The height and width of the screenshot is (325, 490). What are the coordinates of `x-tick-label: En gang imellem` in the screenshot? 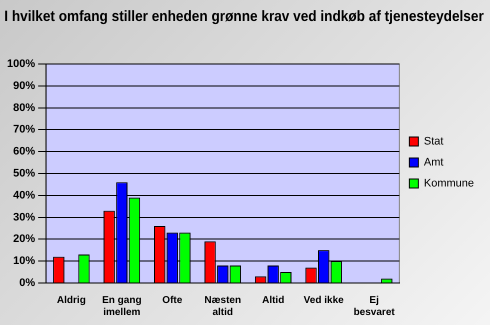 It's located at (122, 306).